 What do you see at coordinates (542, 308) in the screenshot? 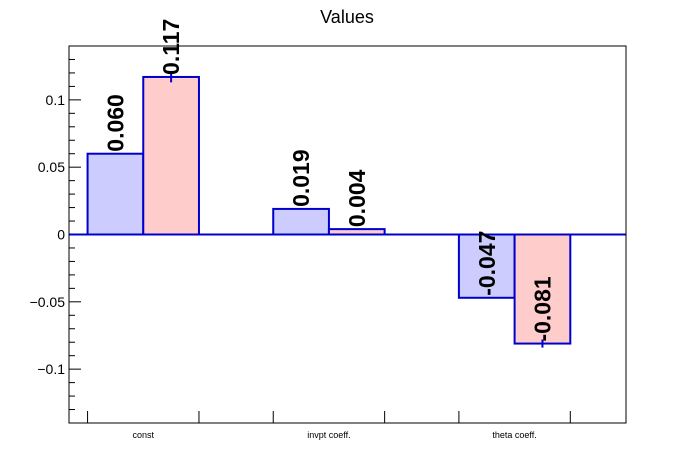
I see `data-label: -0.081` at bounding box center [542, 308].